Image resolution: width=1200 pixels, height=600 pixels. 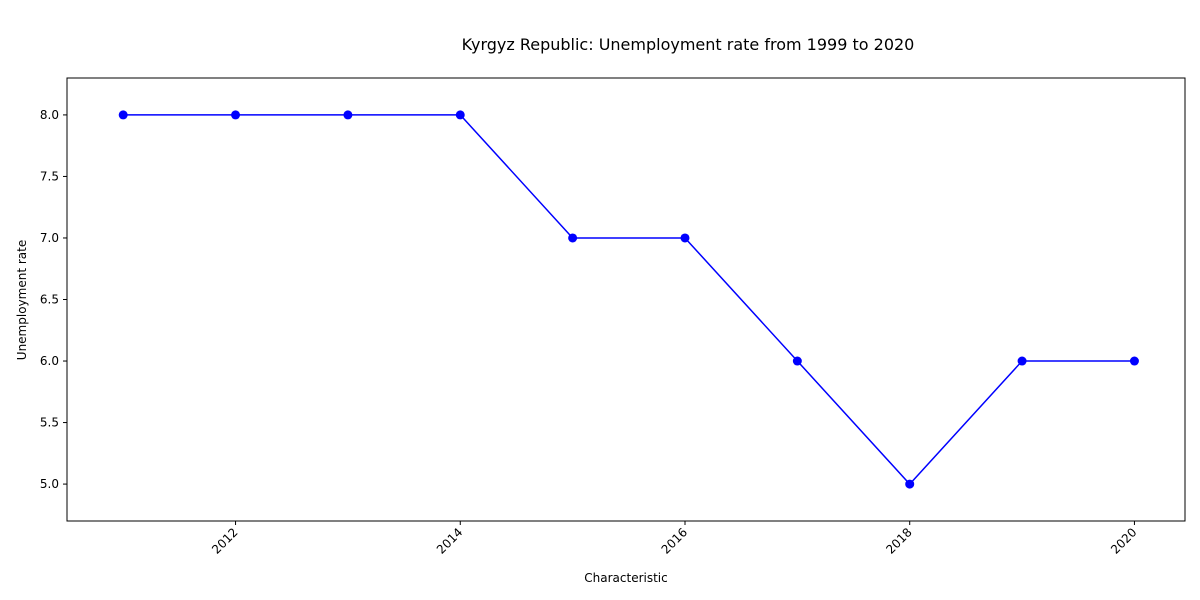 What do you see at coordinates (49, 176) in the screenshot?
I see `y-tick-label: 7.5` at bounding box center [49, 176].